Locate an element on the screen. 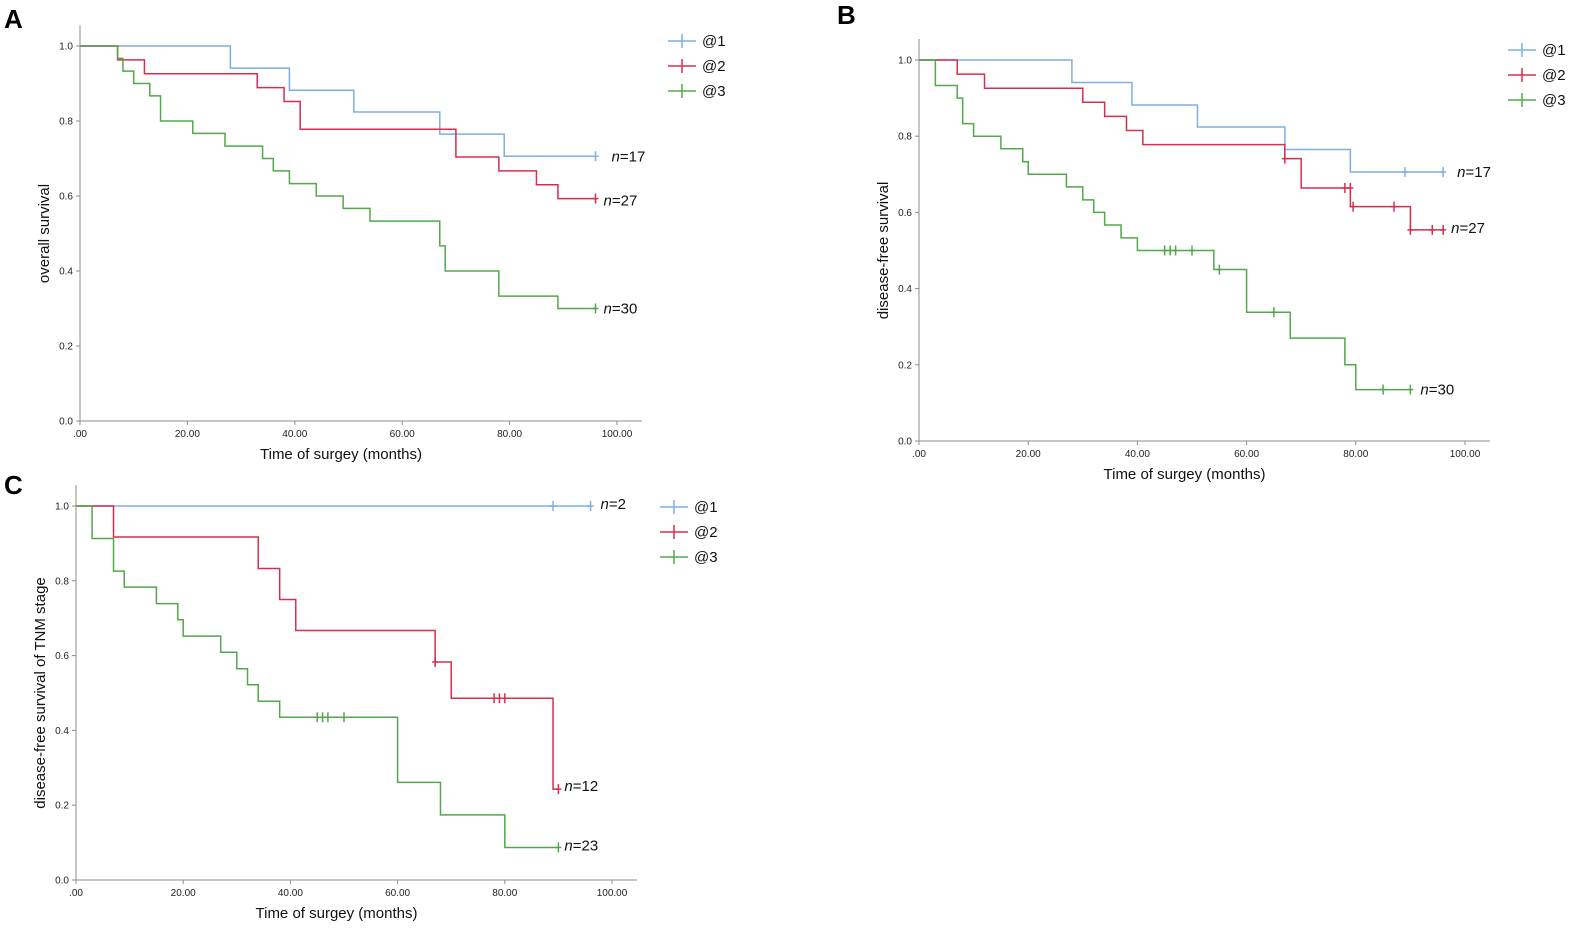  series-2: n=12 is located at coordinates (337, 650).